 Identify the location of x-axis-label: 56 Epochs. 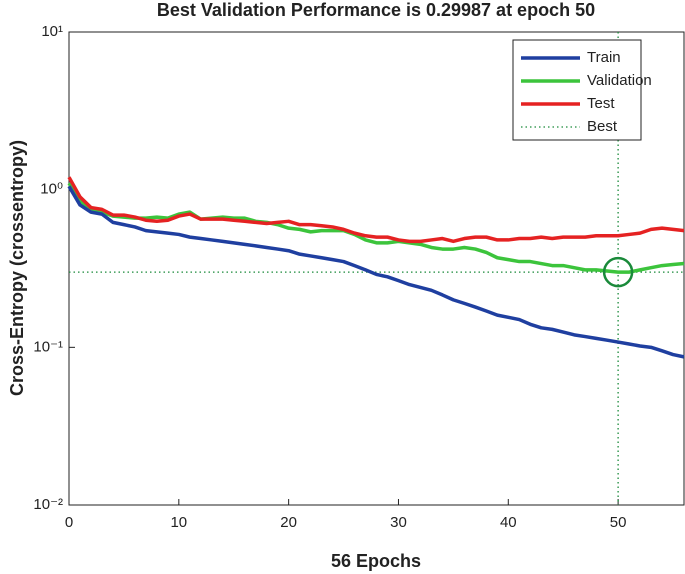
(376, 561).